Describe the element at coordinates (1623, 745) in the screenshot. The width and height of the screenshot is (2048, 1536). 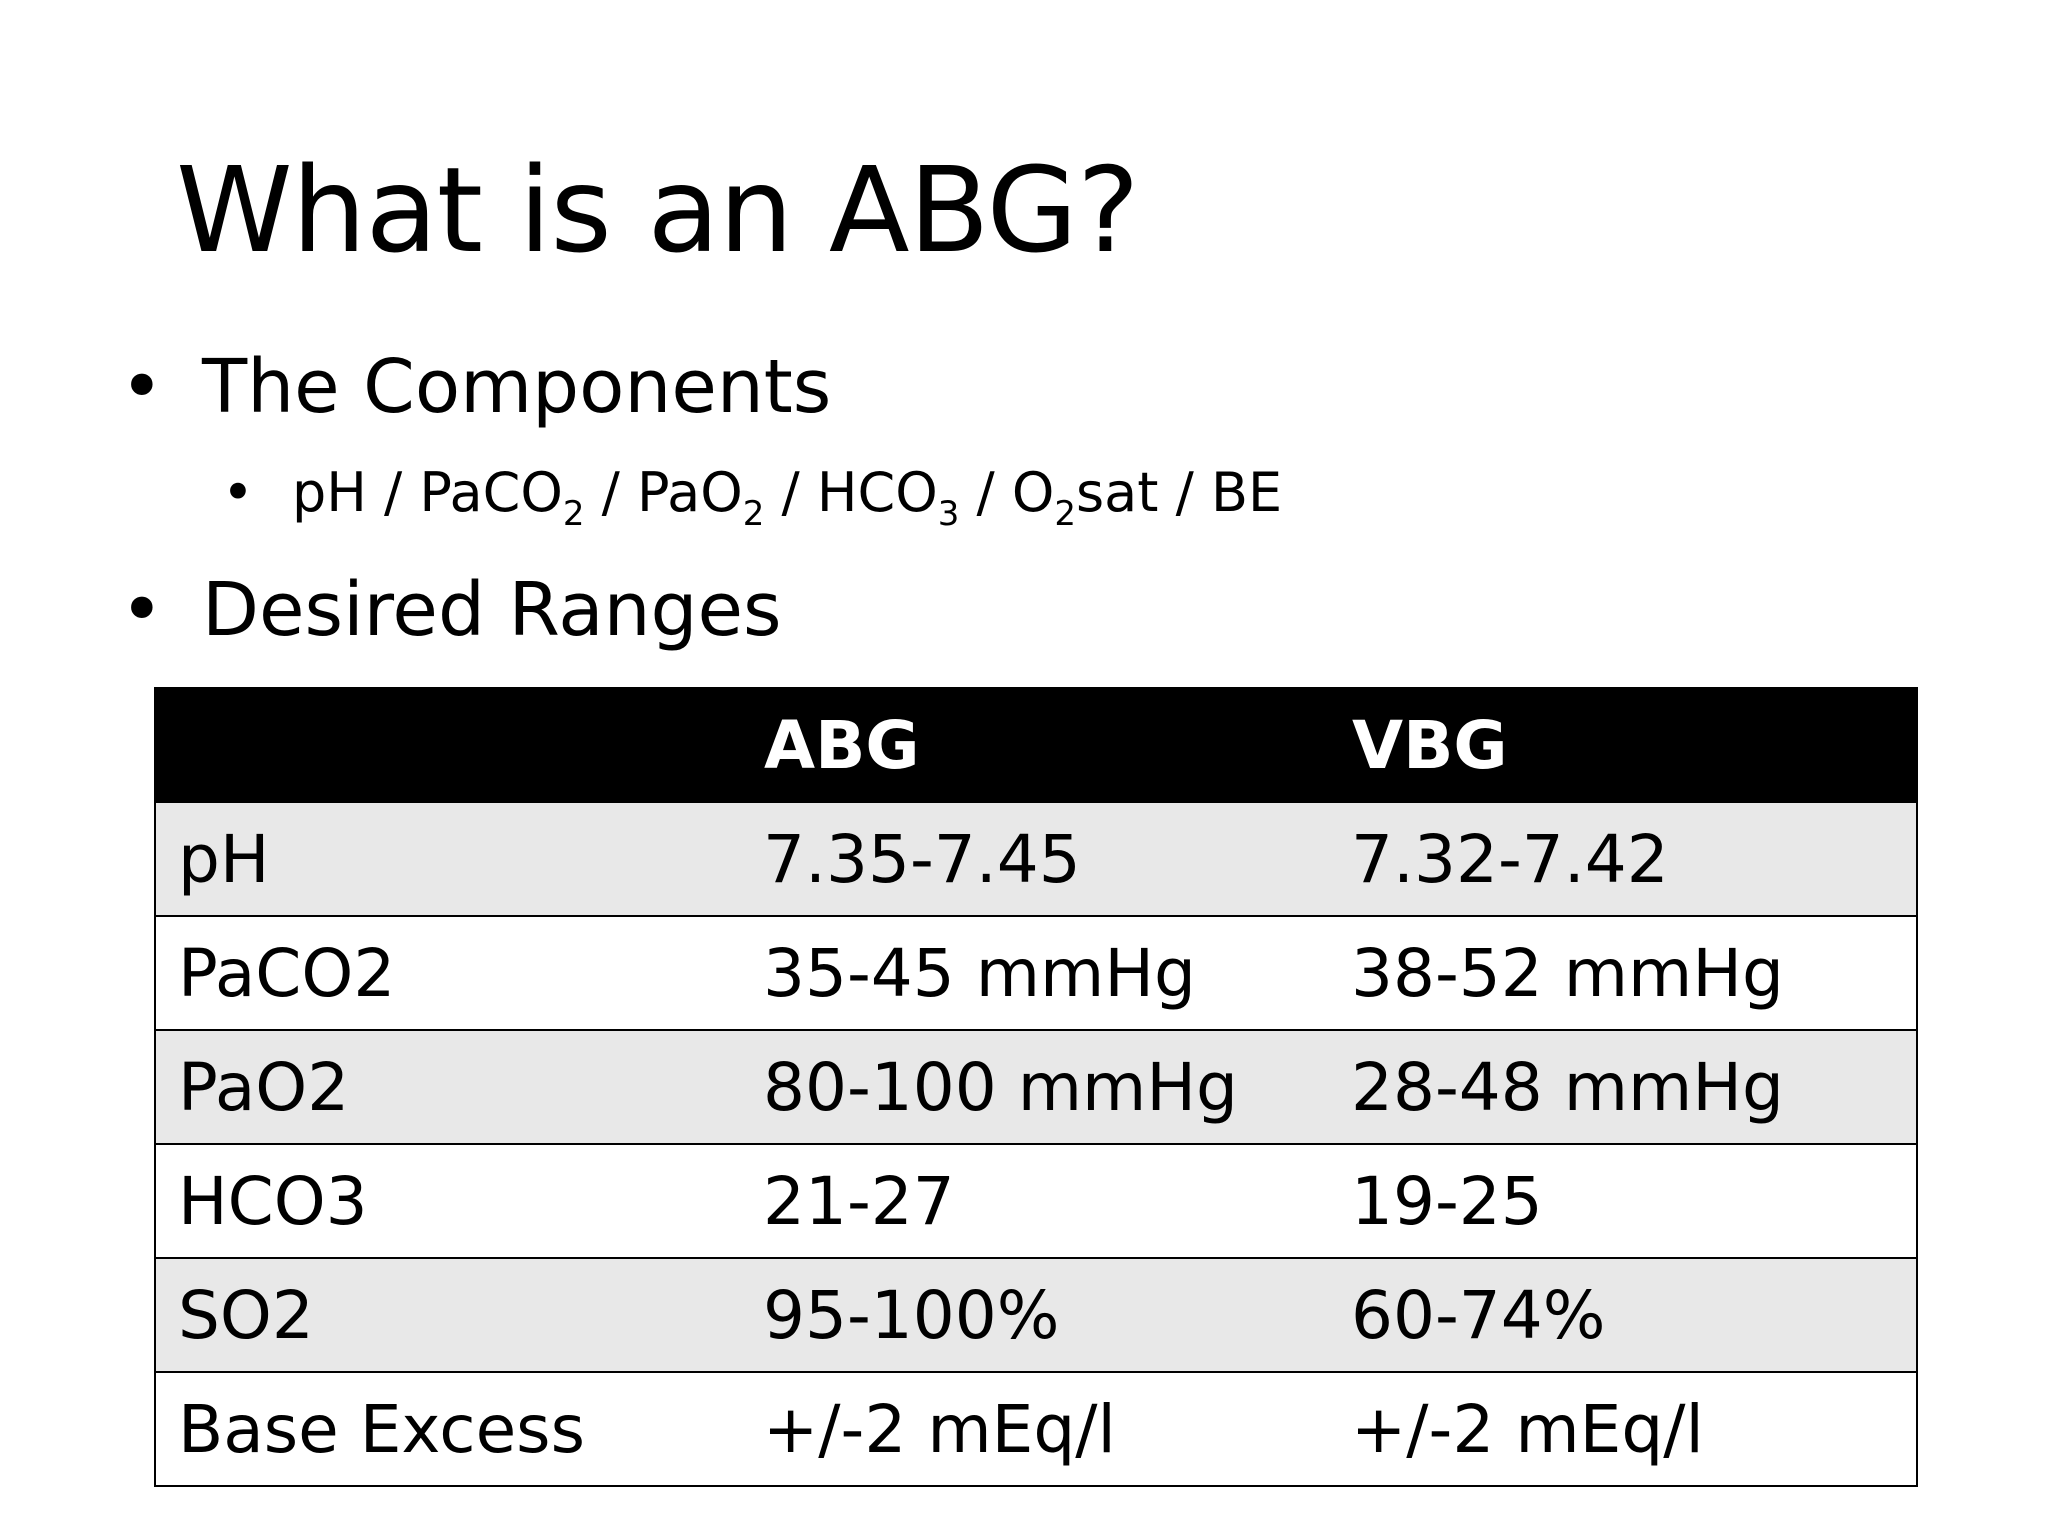
I see `header-cell-vbg: VBG` at that location.